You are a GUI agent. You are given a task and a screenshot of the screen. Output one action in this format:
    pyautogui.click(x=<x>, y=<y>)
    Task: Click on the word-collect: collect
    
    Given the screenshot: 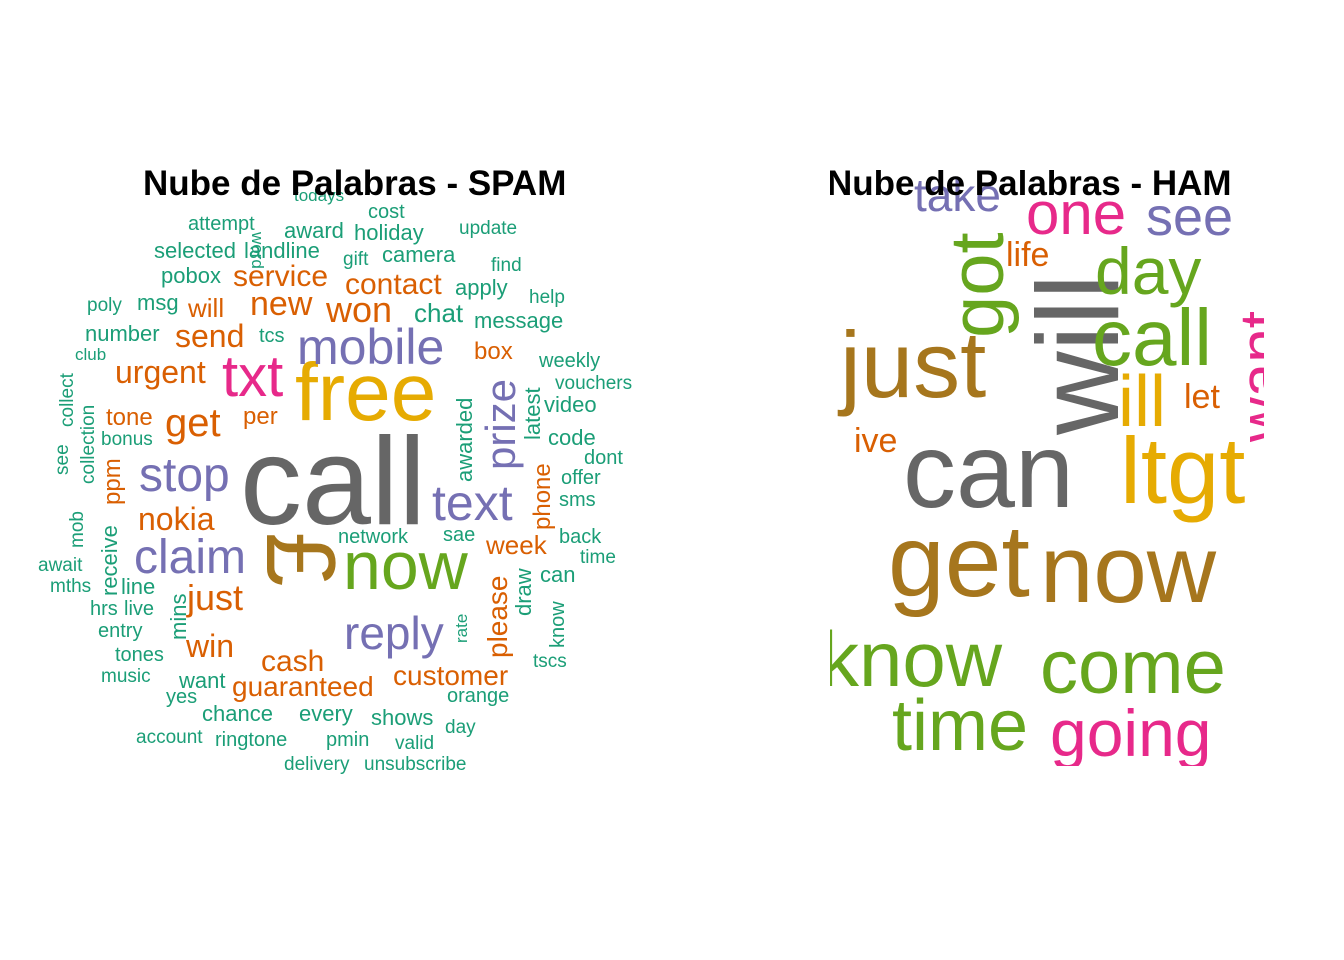 What is the action you would take?
    pyautogui.click(x=67, y=400)
    